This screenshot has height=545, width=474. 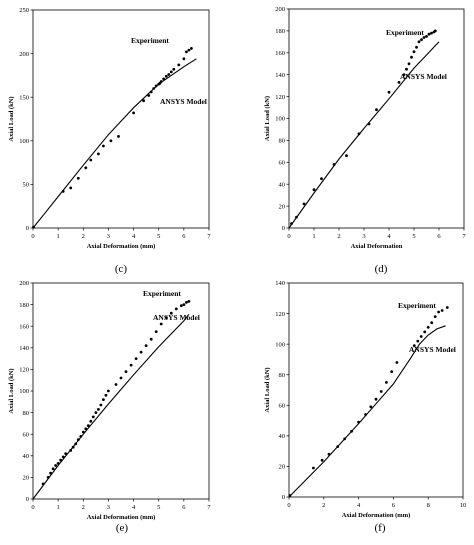 What do you see at coordinates (122, 528) in the screenshot?
I see `panel-label: (e)` at bounding box center [122, 528].